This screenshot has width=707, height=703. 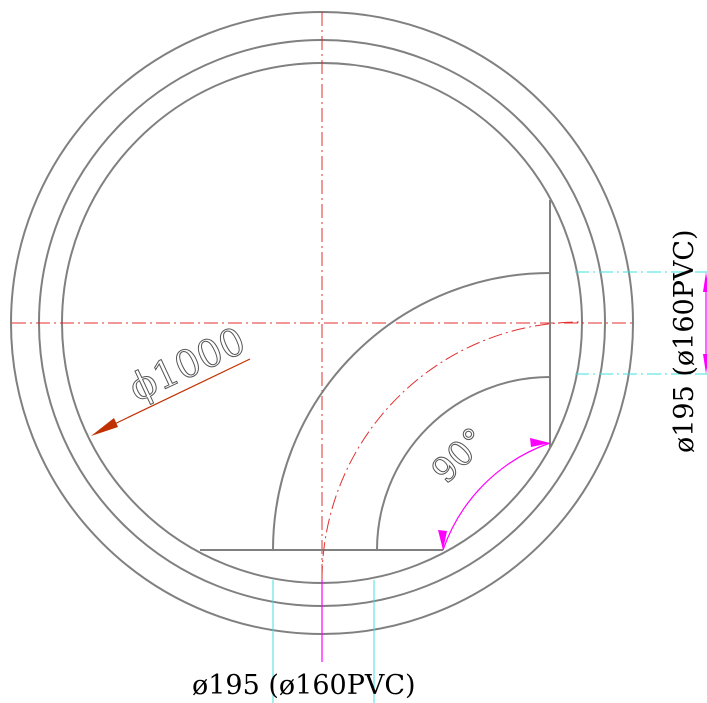 What do you see at coordinates (496, 496) in the screenshot?
I see `angle-dimension-arc` at bounding box center [496, 496].